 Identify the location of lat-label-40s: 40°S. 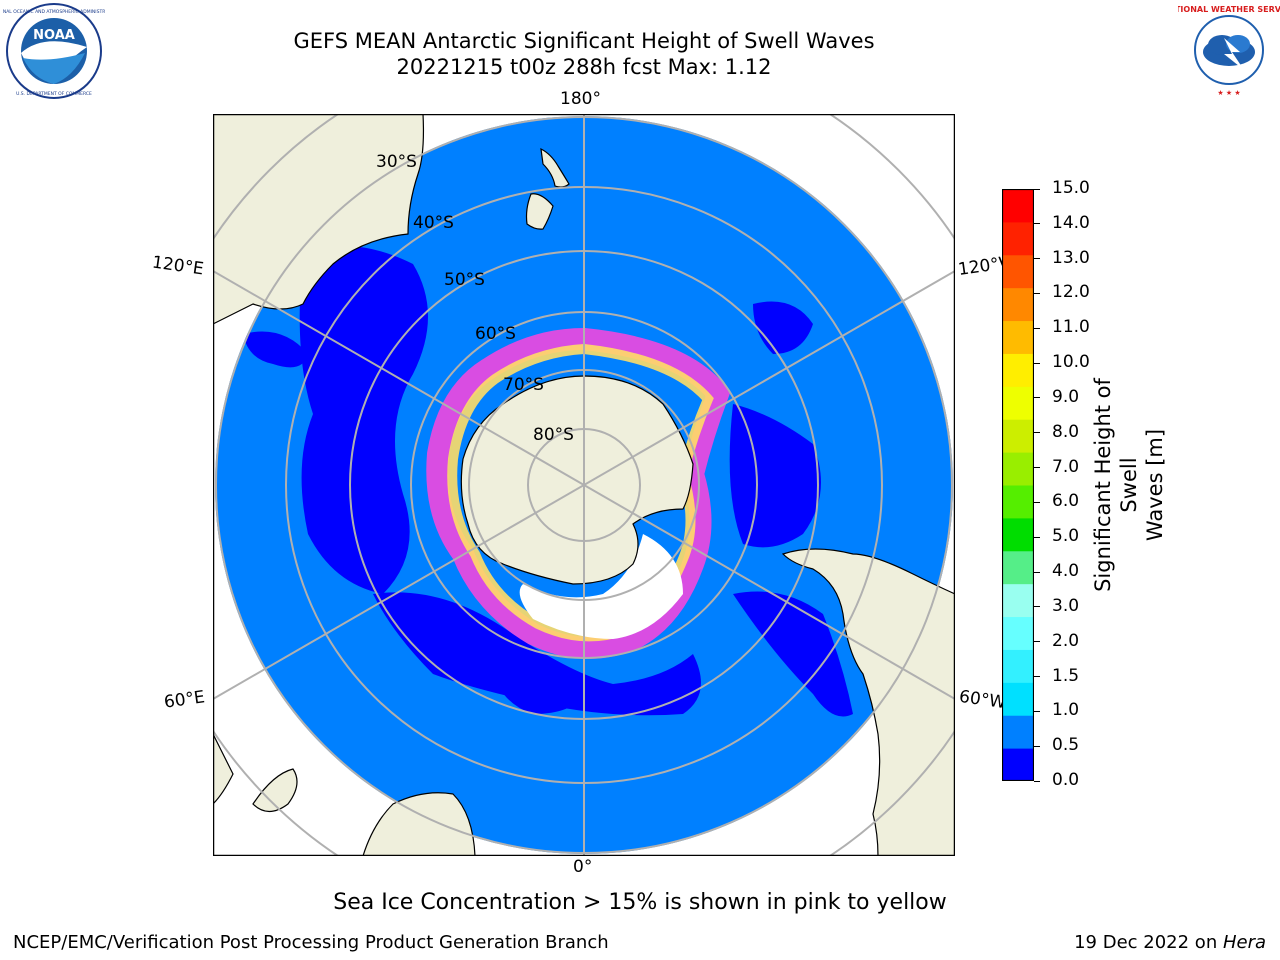
(433, 223).